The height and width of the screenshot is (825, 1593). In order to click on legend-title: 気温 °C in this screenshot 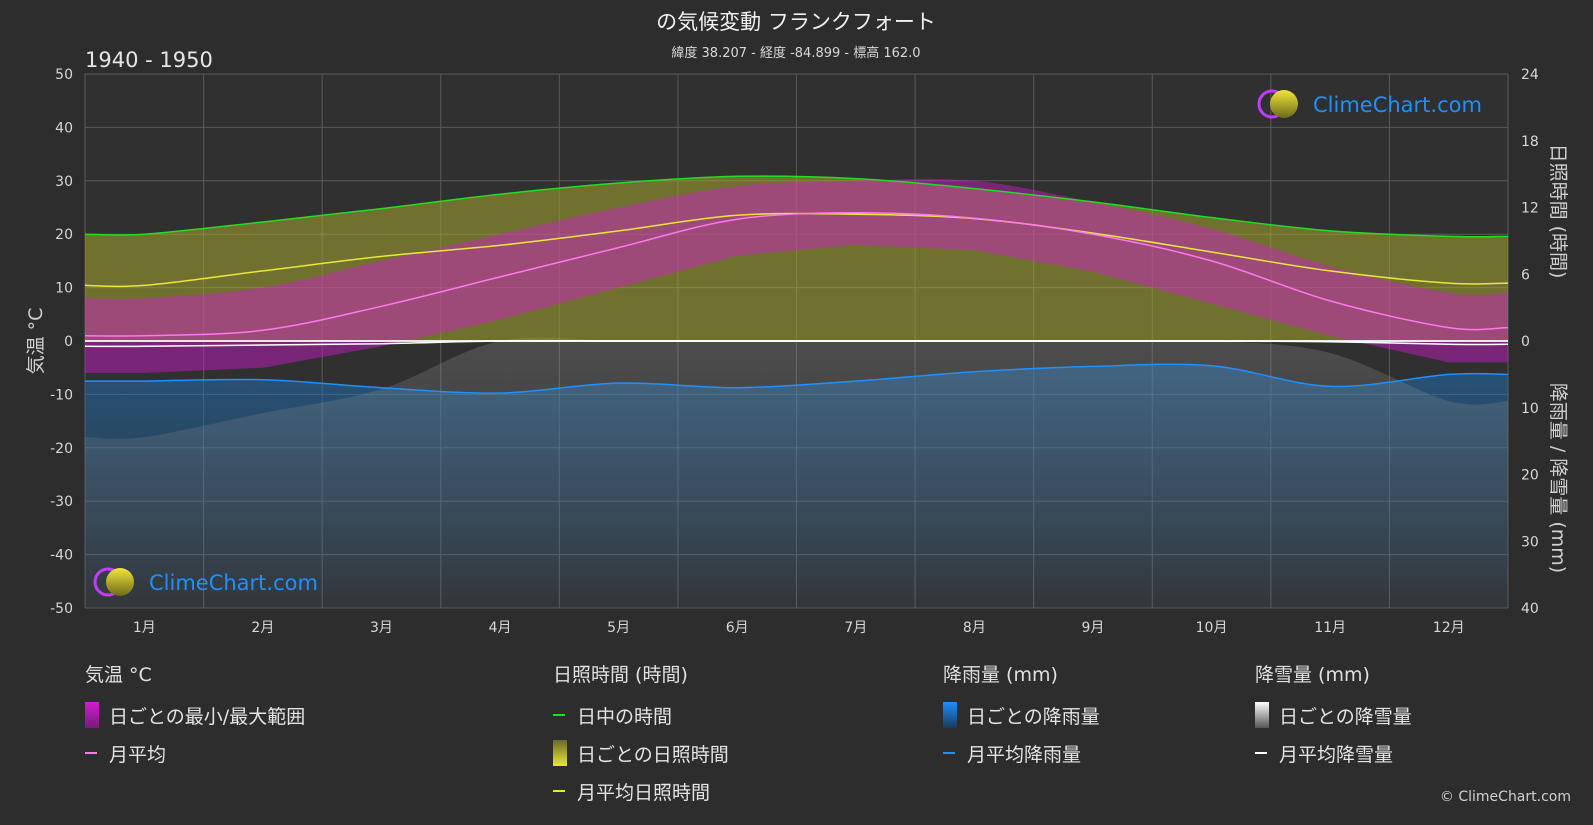, I will do `click(118, 675)`.